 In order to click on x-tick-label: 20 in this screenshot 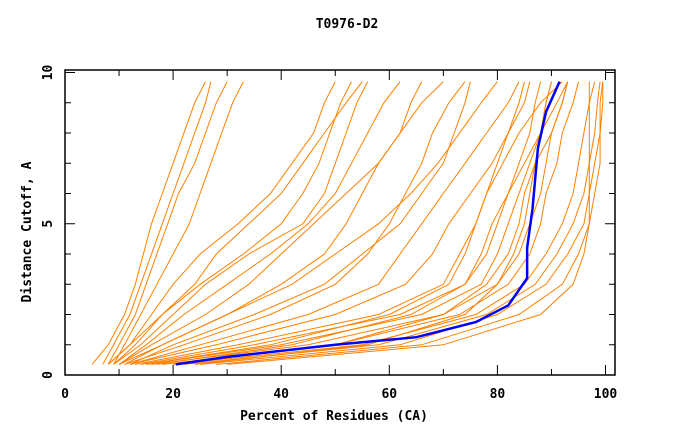, I will do `click(173, 394)`.